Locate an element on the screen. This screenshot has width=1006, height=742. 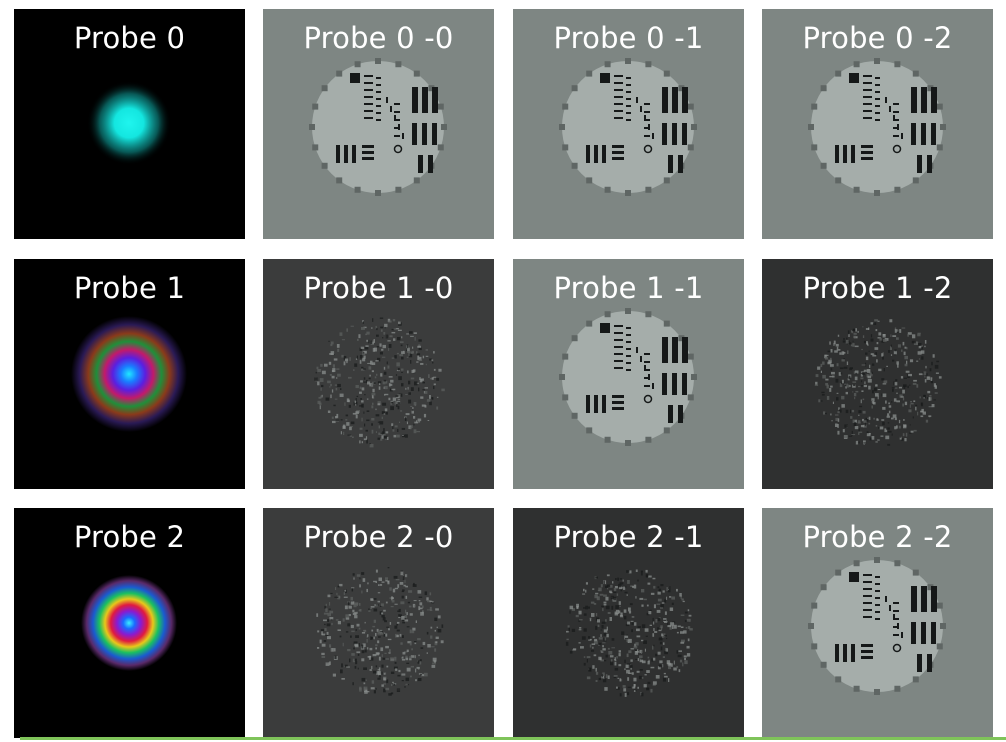
panel-r2-c3: Probe 2 -2 is located at coordinates (877, 623).